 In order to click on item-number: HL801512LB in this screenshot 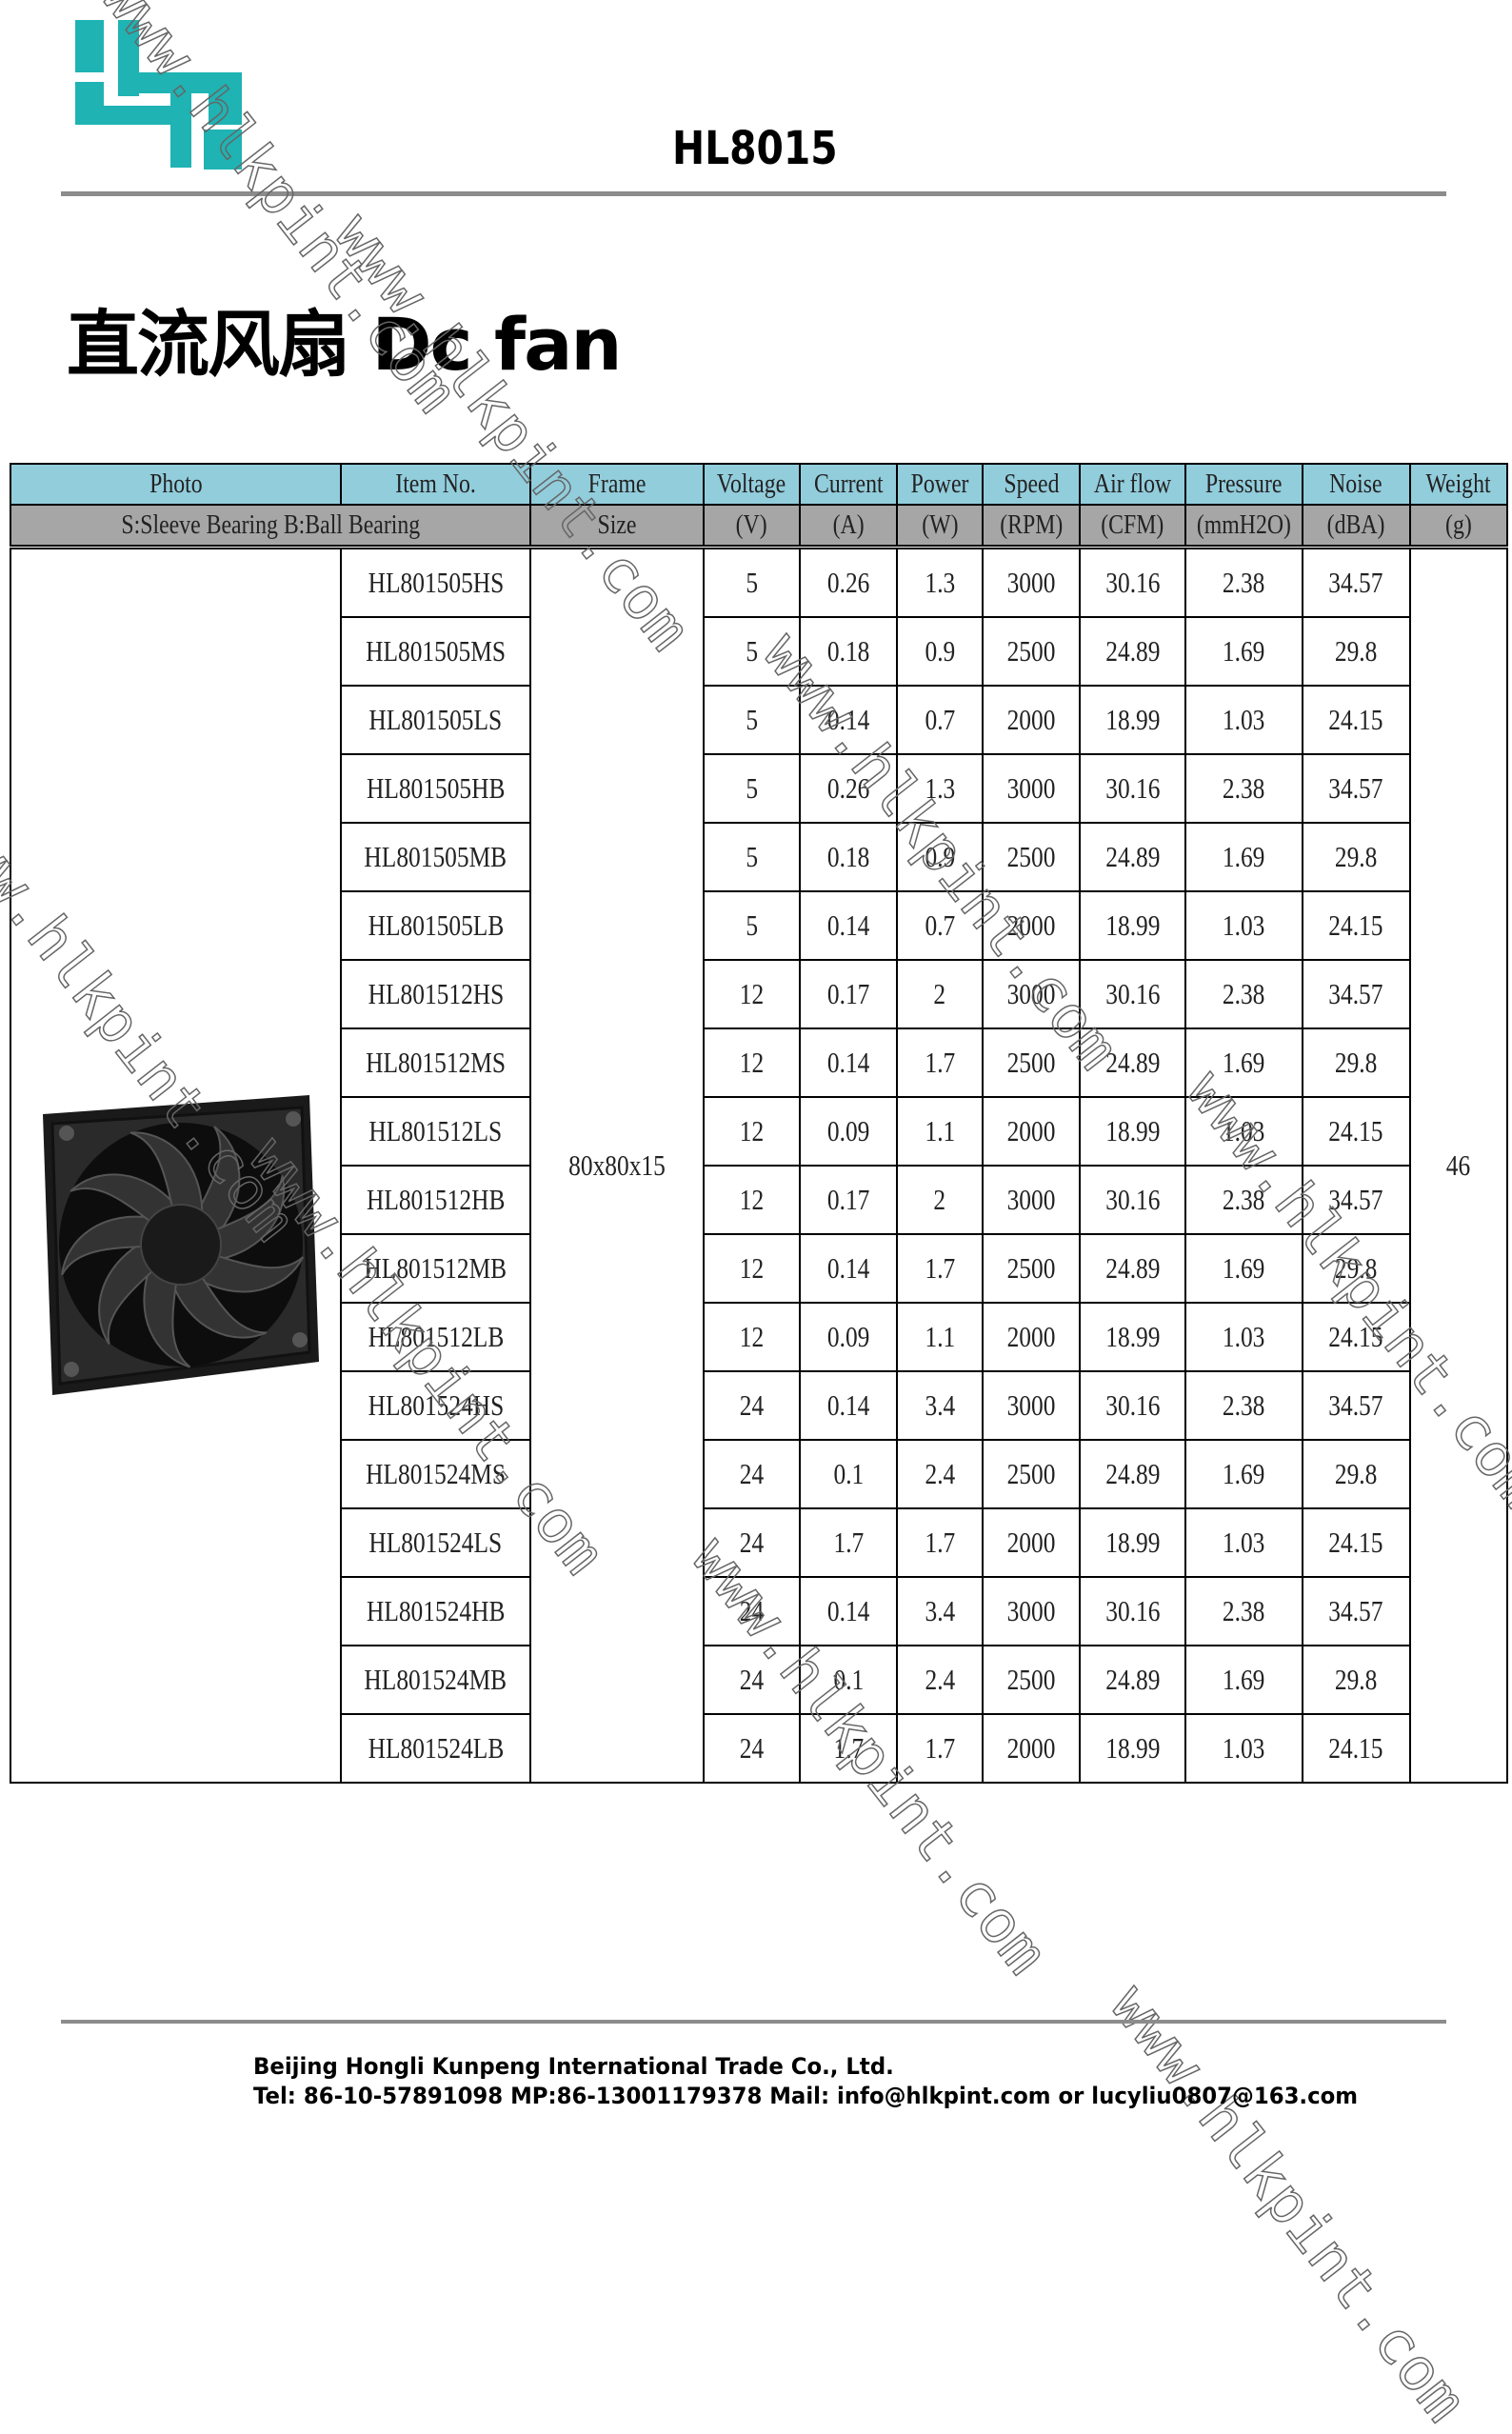, I will do `click(435, 1337)`.